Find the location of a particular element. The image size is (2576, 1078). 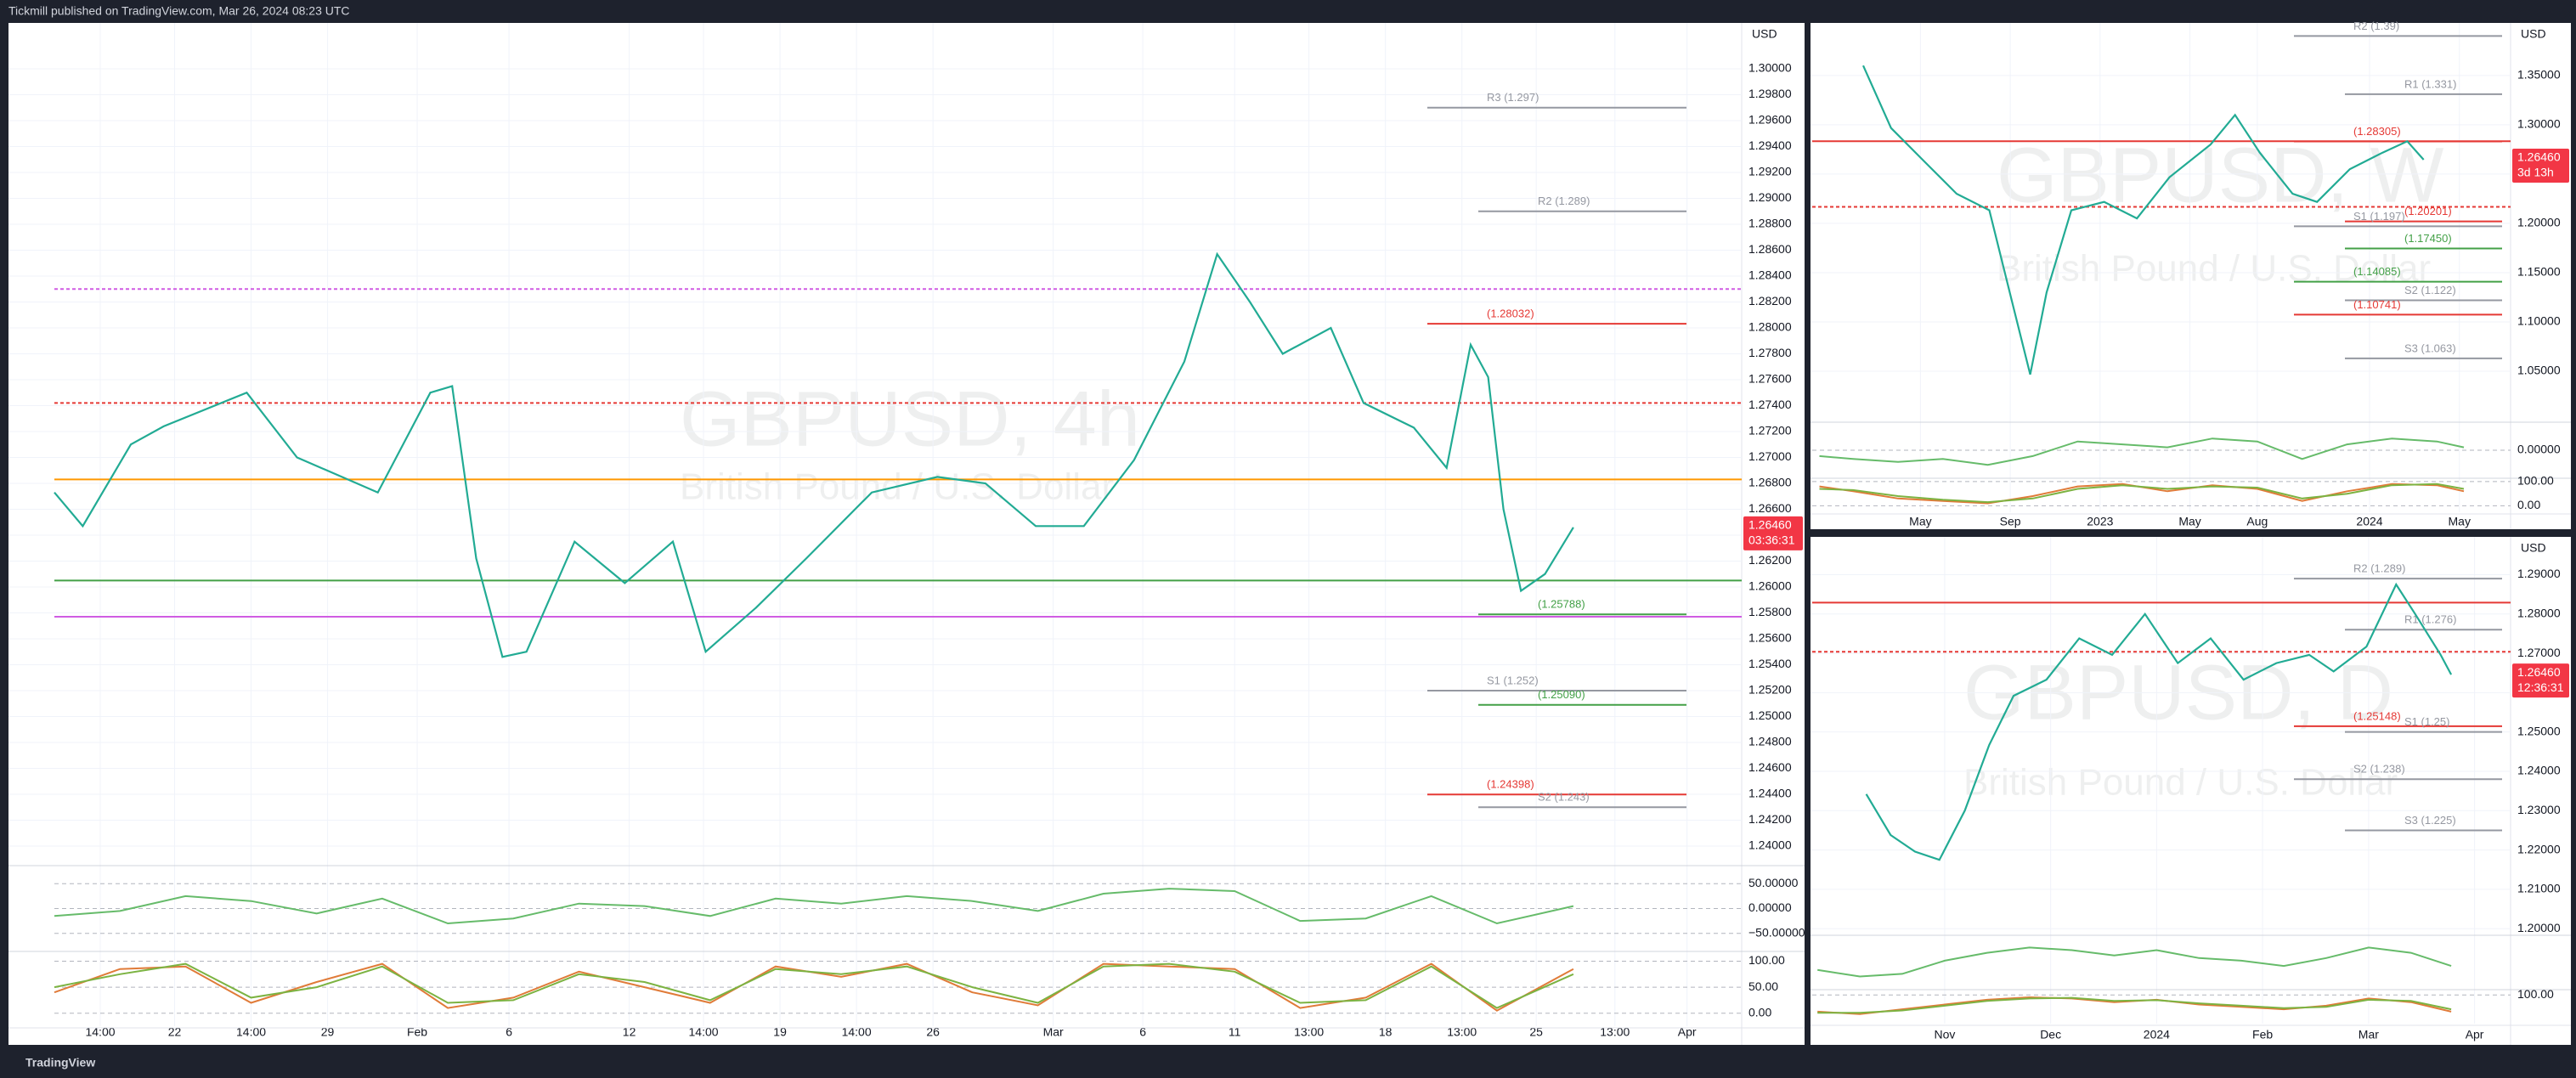

pivot-label: (1.20201) is located at coordinates (2428, 211).